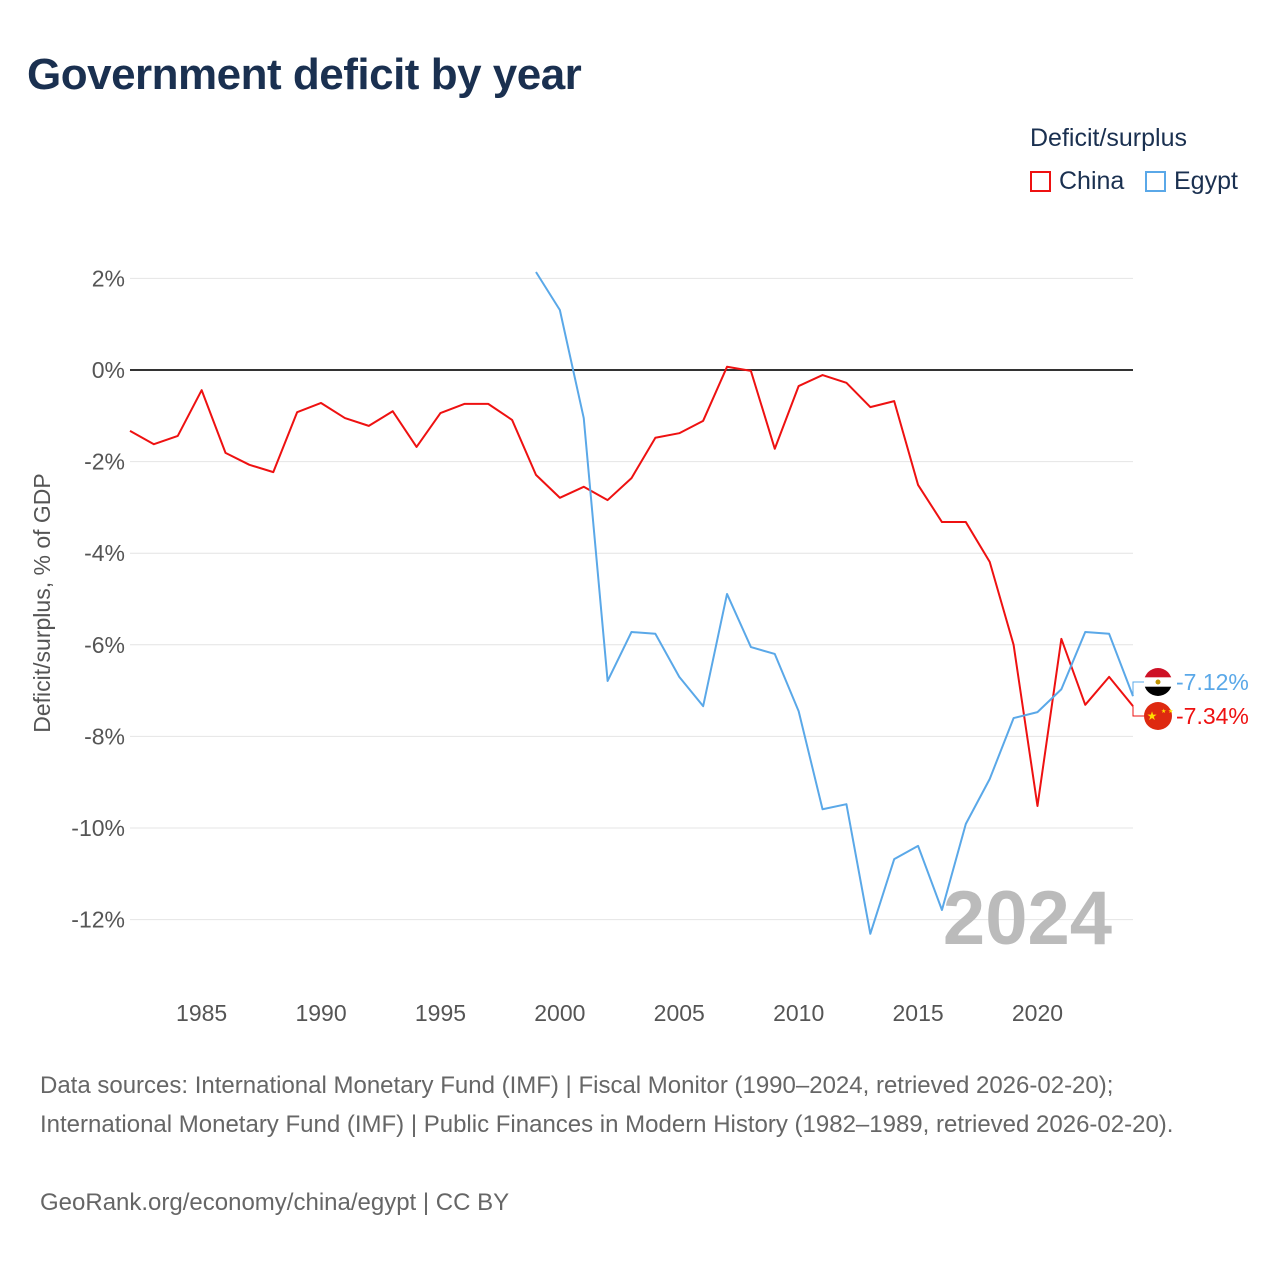 This screenshot has width=1280, height=1280. What do you see at coordinates (1212, 716) in the screenshot?
I see `end-label-china: -7.34%` at bounding box center [1212, 716].